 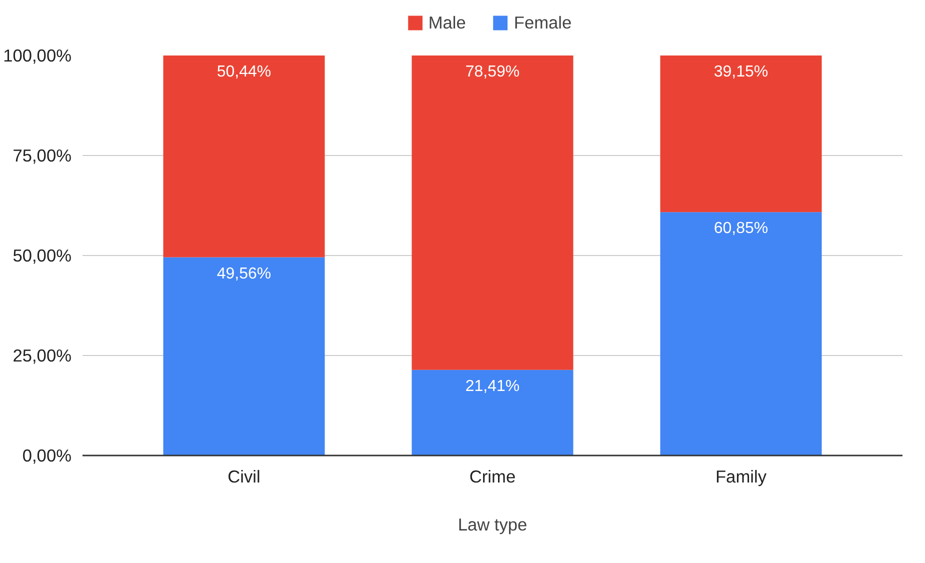 What do you see at coordinates (42, 356) in the screenshot?
I see `y-tick-label: 25,00%` at bounding box center [42, 356].